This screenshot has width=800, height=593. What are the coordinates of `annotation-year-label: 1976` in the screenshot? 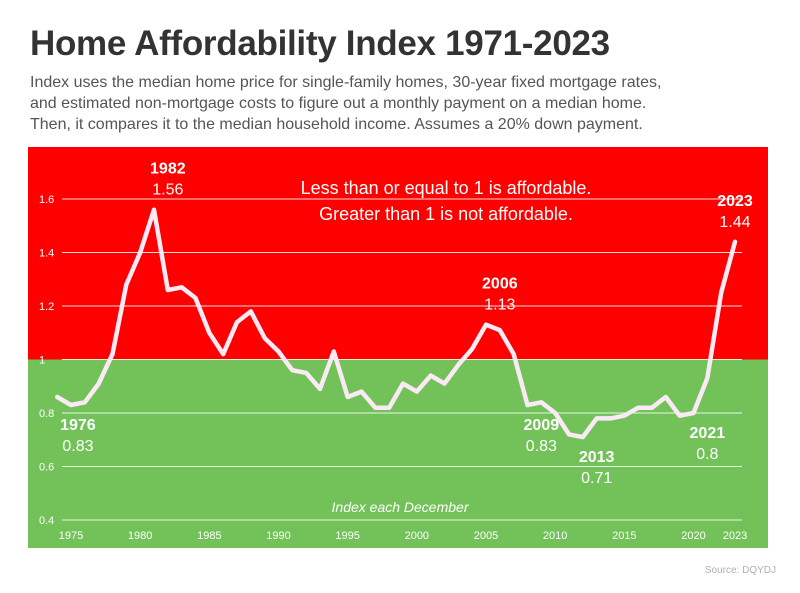 It's located at (78, 425).